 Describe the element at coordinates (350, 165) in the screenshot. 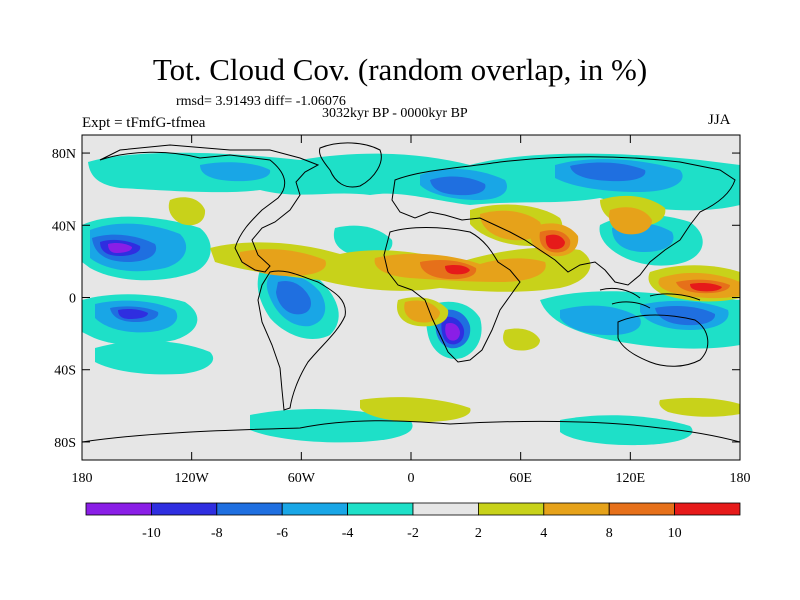

I see `coastline-greenland` at that location.